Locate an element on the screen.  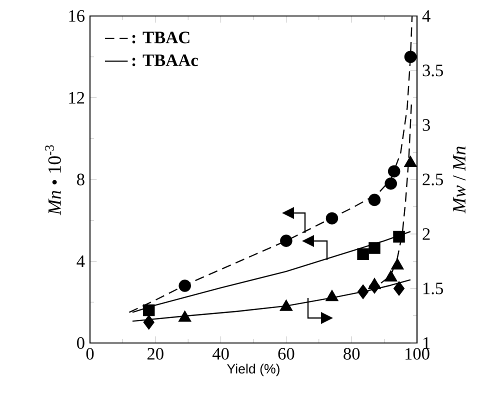
x-axis-title: Yield (%) is located at coordinates (253, 370).